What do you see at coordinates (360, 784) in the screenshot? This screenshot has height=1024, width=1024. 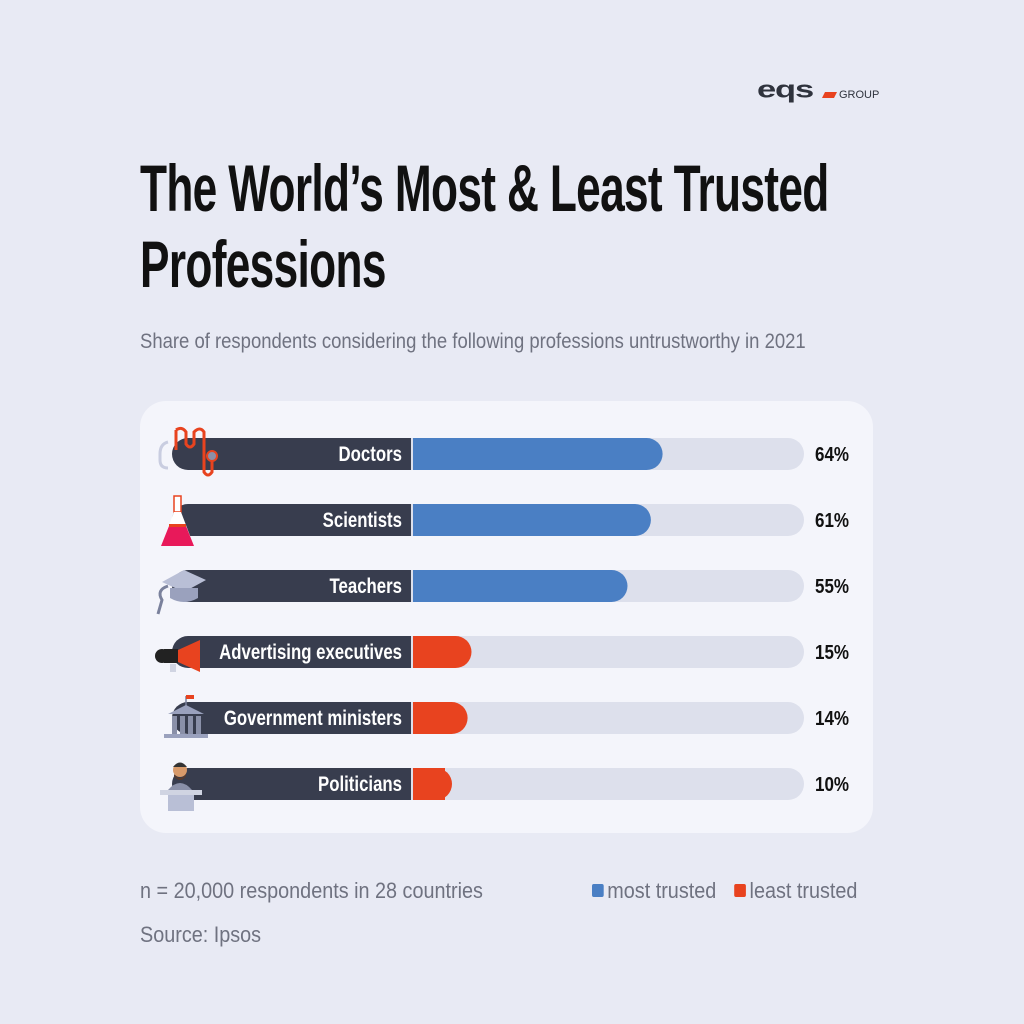 I see `category-label: Politicians` at bounding box center [360, 784].